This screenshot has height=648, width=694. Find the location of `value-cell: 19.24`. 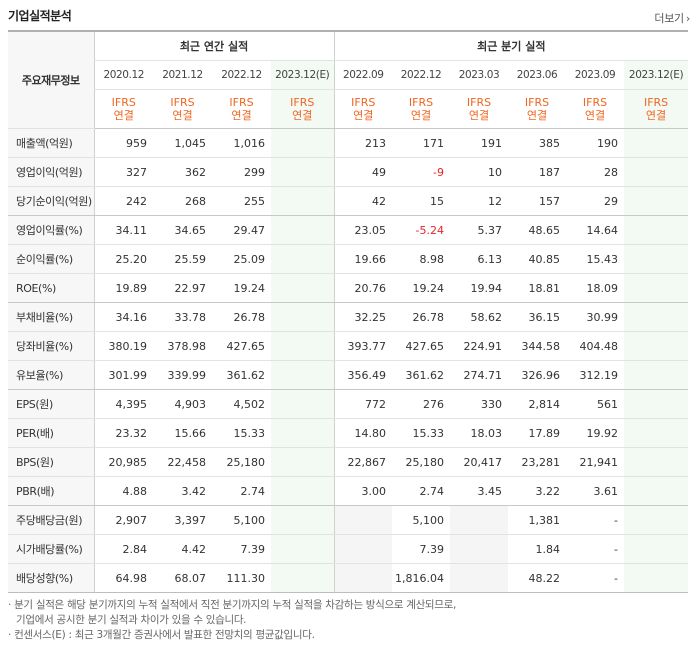

value-cell: 19.24 is located at coordinates (241, 288).